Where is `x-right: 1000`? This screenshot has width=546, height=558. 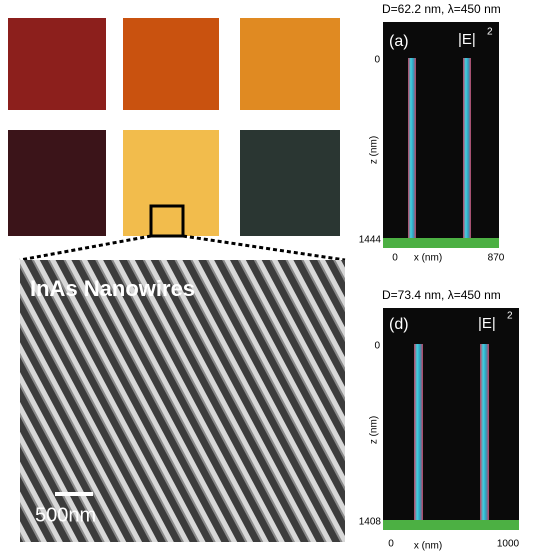
x-right: 1000 is located at coordinates (508, 544).